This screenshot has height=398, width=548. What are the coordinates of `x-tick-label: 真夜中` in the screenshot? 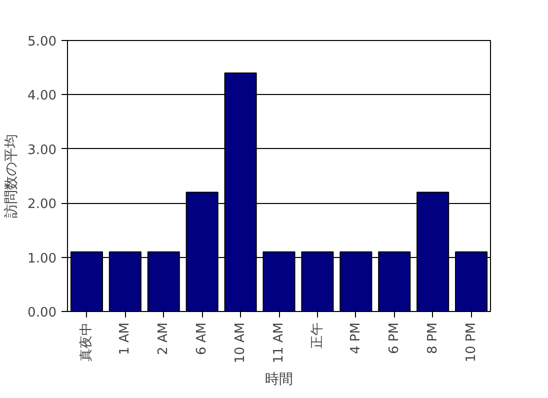 It's located at (86, 342).